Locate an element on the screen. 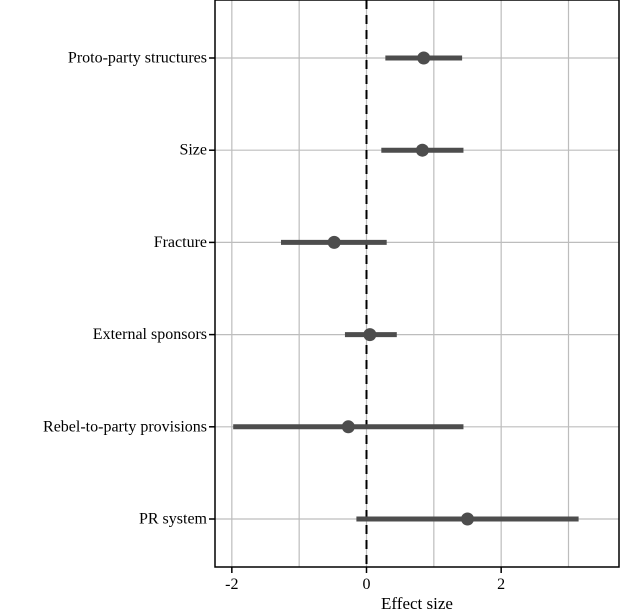 The height and width of the screenshot is (614, 621). x-tick-label: 0 is located at coordinates (367, 584).